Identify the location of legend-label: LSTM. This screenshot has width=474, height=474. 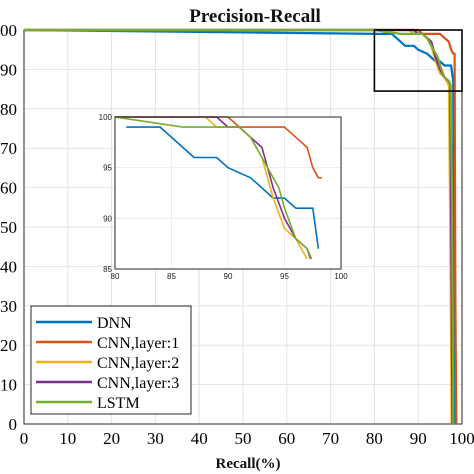
(118, 403).